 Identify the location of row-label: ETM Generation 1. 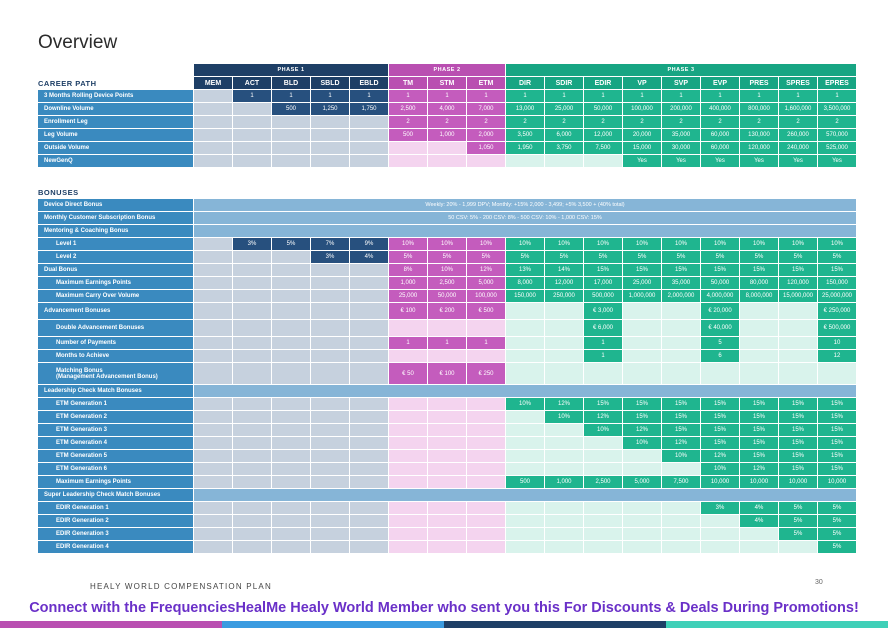
(115, 404).